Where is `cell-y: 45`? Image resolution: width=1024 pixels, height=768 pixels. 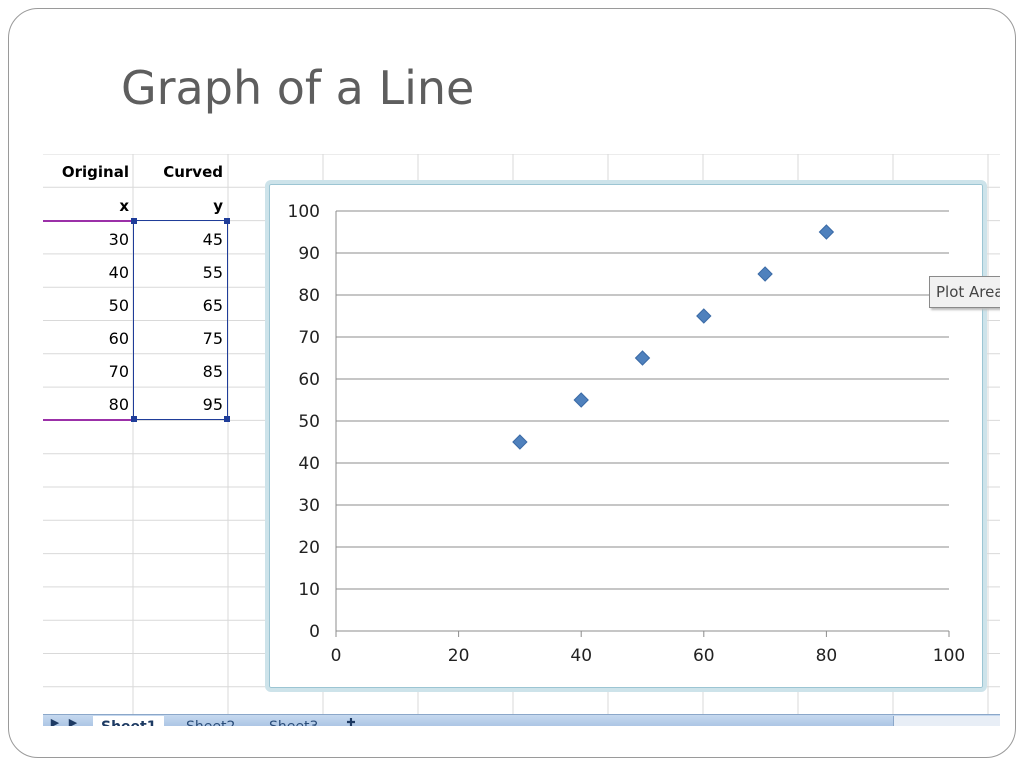
cell-y: 45 is located at coordinates (212, 239).